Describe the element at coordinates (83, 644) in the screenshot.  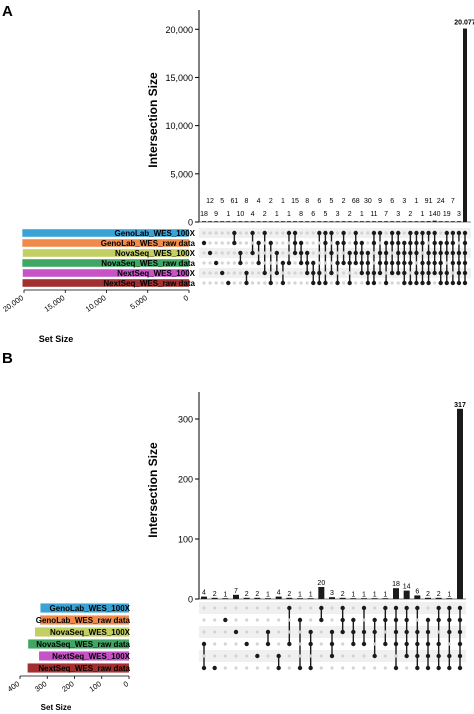
I see `set-name-label-b: NovaSeq_WES_raw data` at that location.